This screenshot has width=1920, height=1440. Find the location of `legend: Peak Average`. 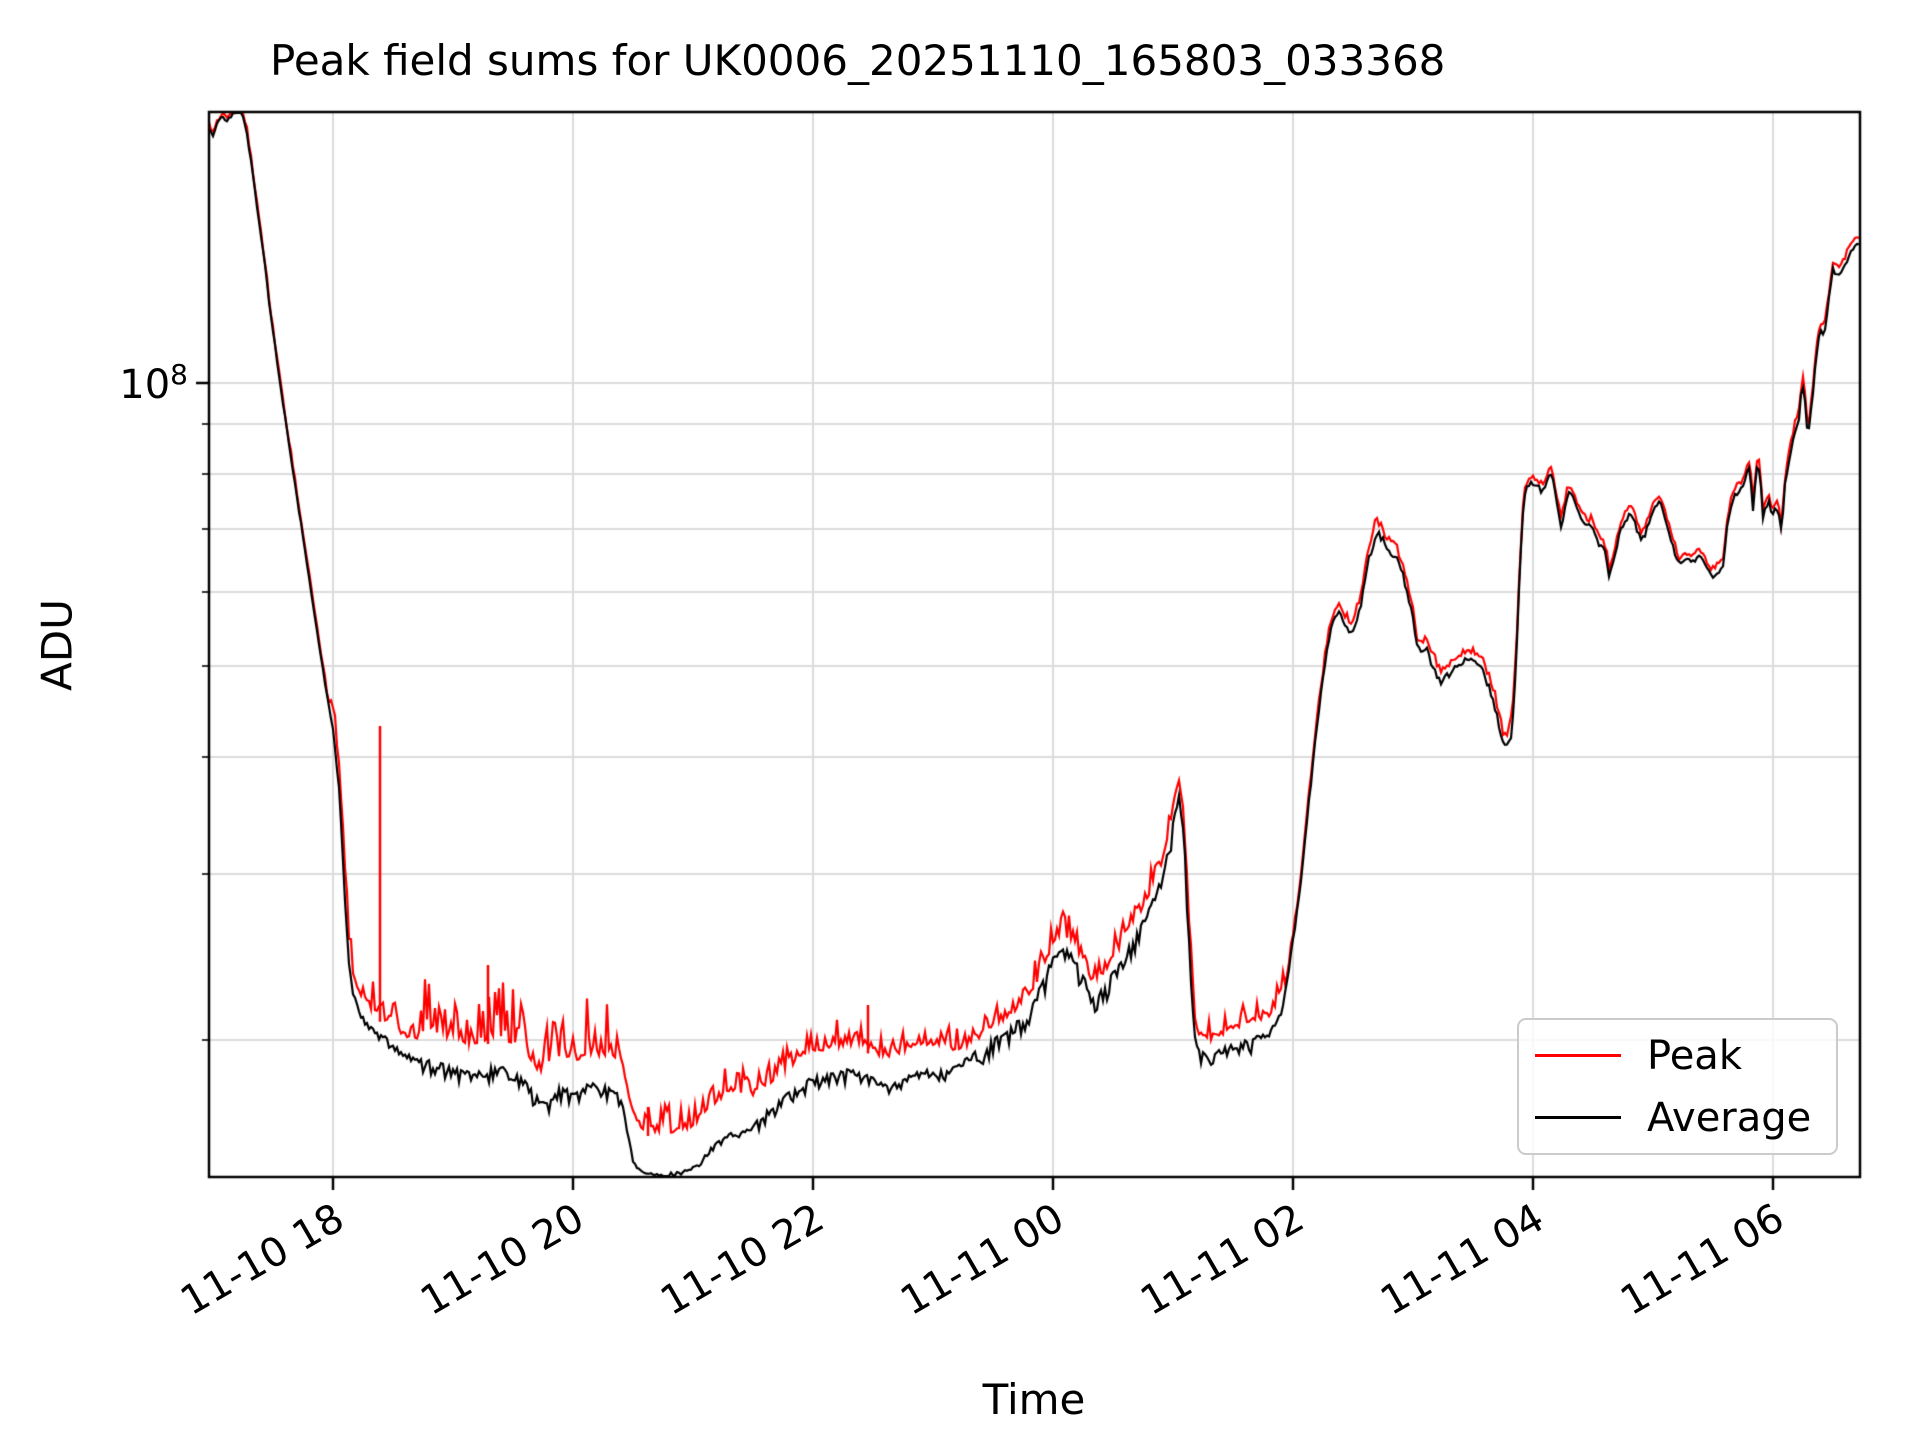

legend: Peak Average is located at coordinates (1677, 1086).